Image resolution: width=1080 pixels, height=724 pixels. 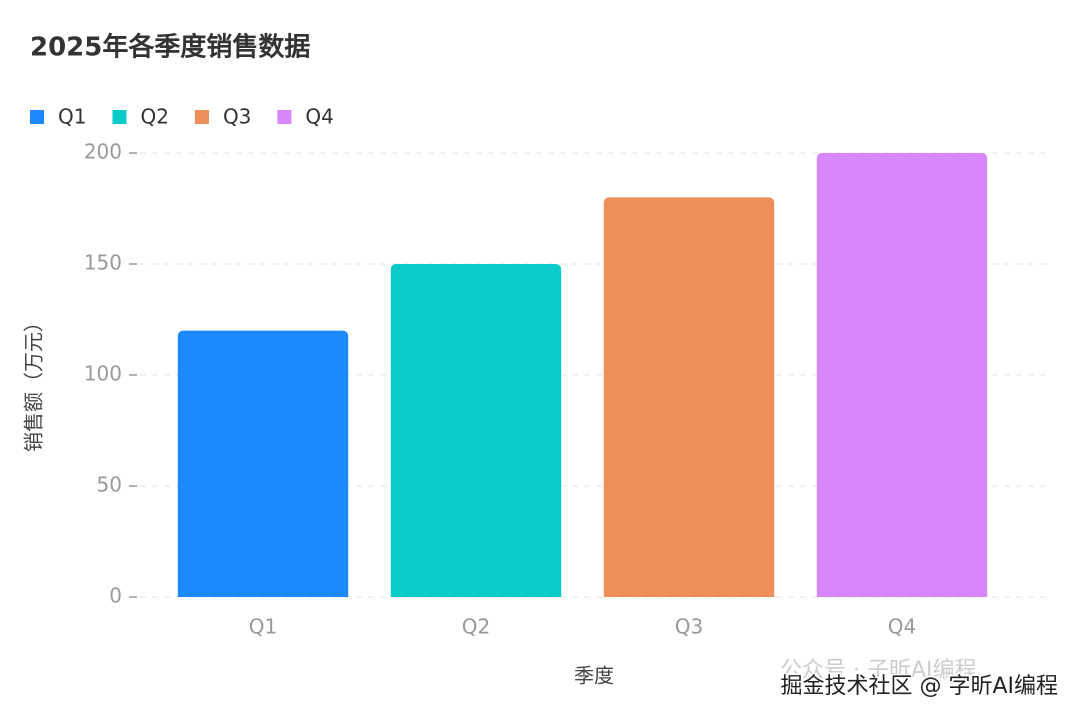 What do you see at coordinates (476, 627) in the screenshot?
I see `x-tick-label: Q2` at bounding box center [476, 627].